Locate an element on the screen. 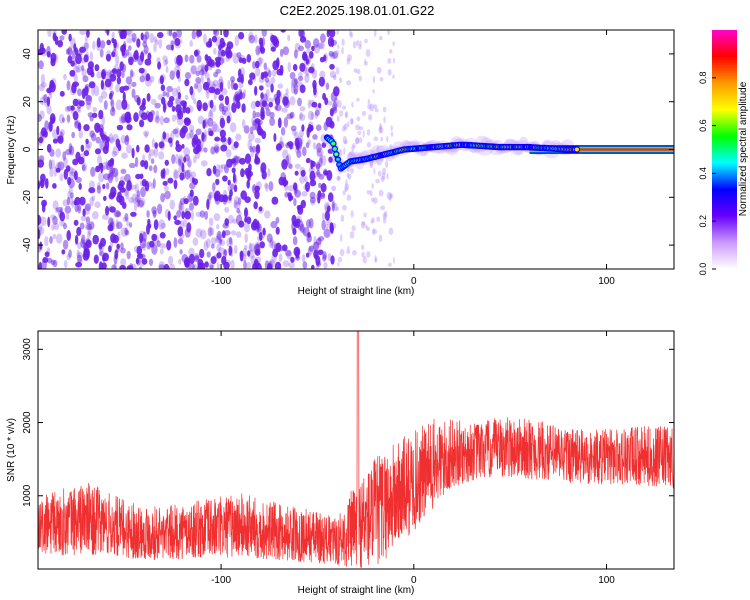 The image size is (750, 600). x-tick-label: 100 is located at coordinates (606, 281).